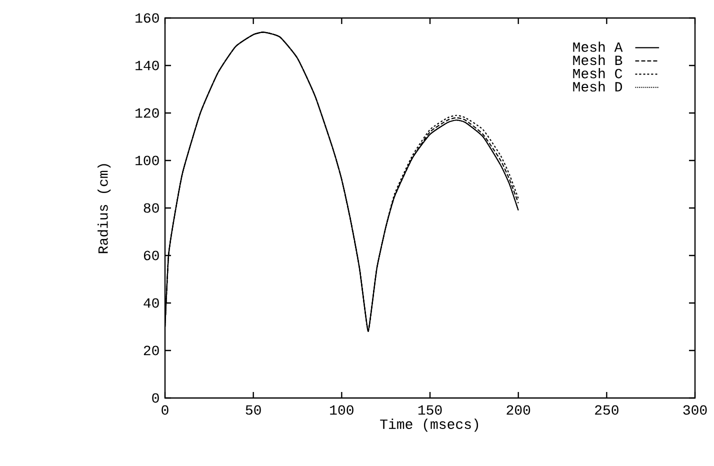 The image size is (714, 466). I want to click on x-tick-label: 200, so click(518, 410).